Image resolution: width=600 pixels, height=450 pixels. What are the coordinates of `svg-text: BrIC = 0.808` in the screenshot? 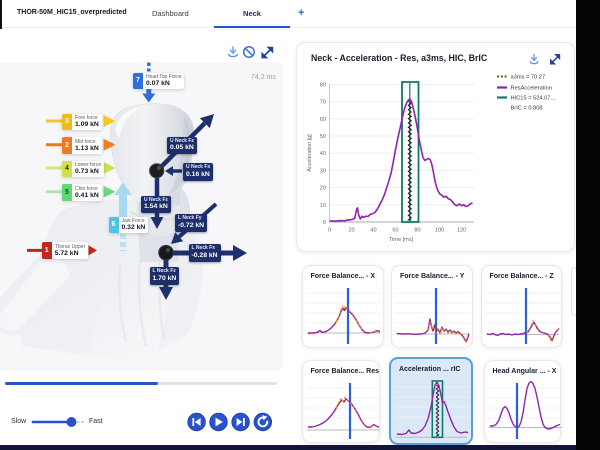 It's located at (527, 109).